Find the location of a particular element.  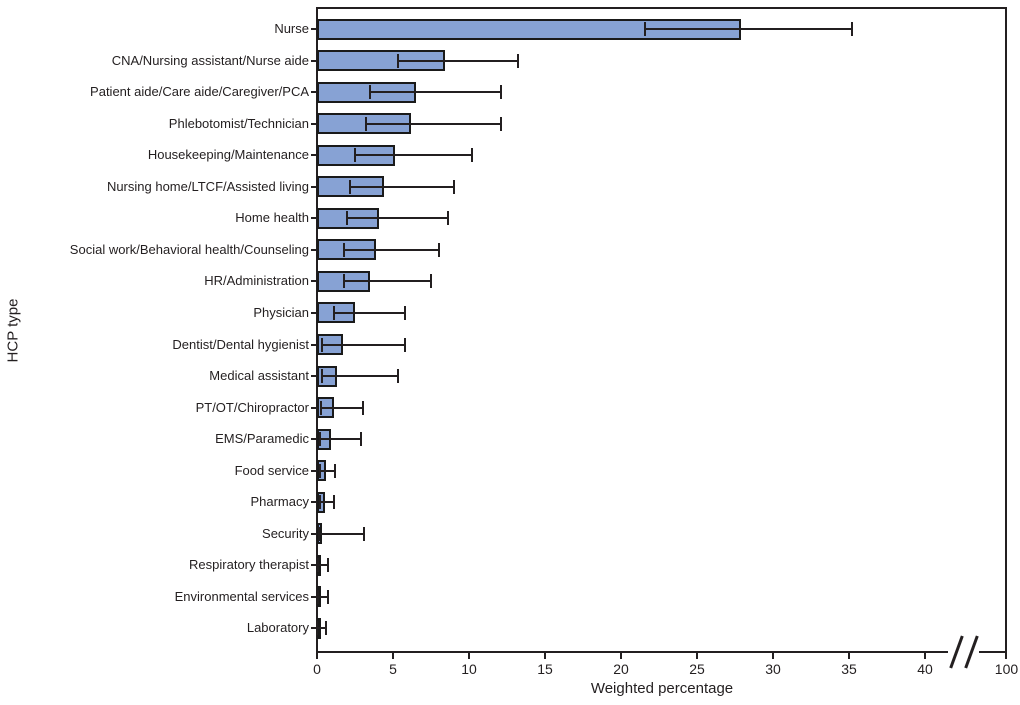

x-axis-tick-label: 10 is located at coordinates (469, 669).